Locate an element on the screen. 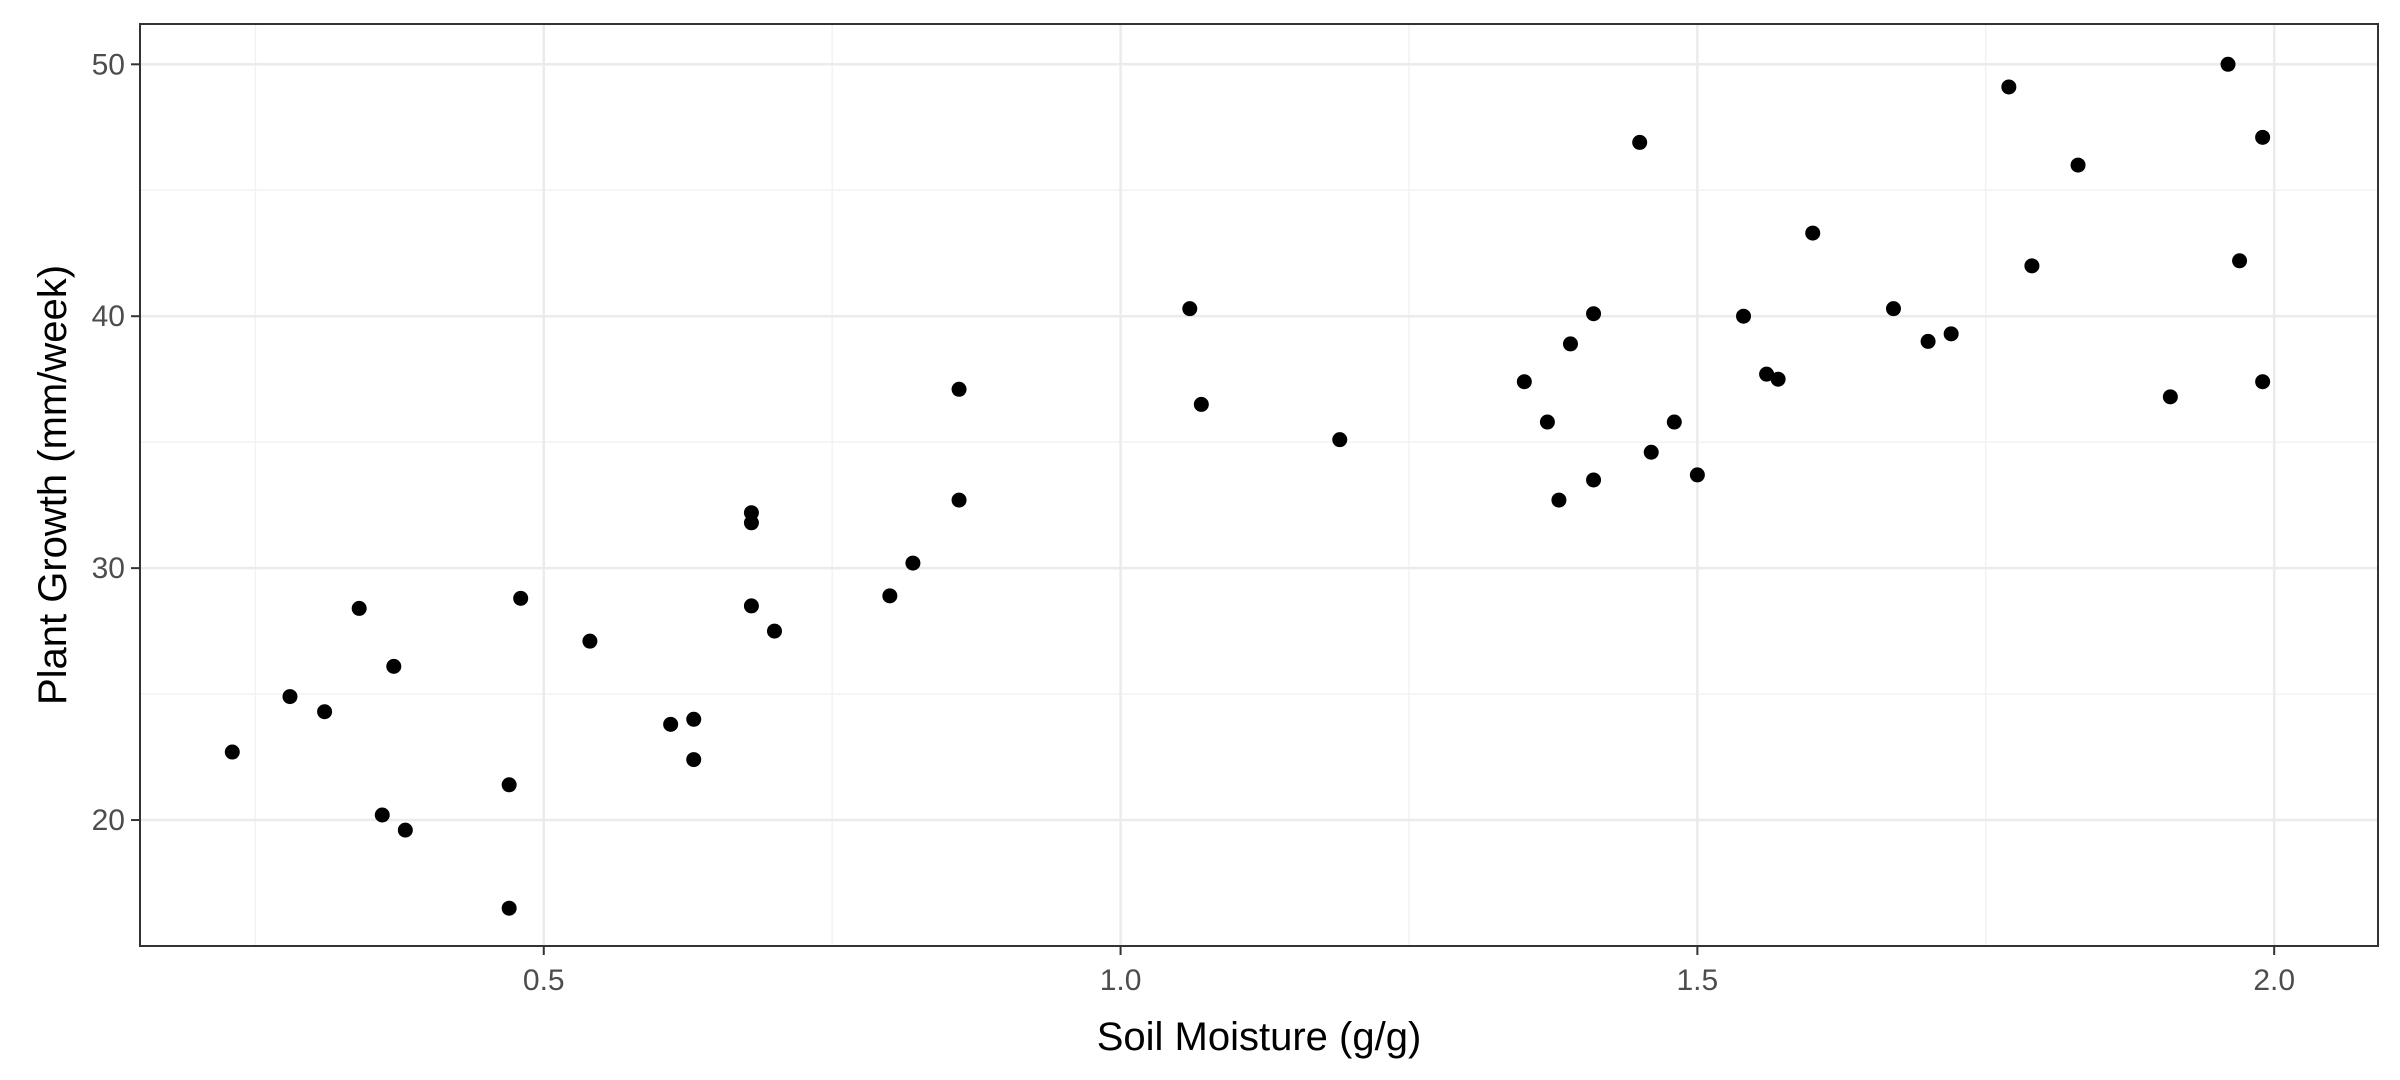  y-tick-label: 20 is located at coordinates (108, 820).